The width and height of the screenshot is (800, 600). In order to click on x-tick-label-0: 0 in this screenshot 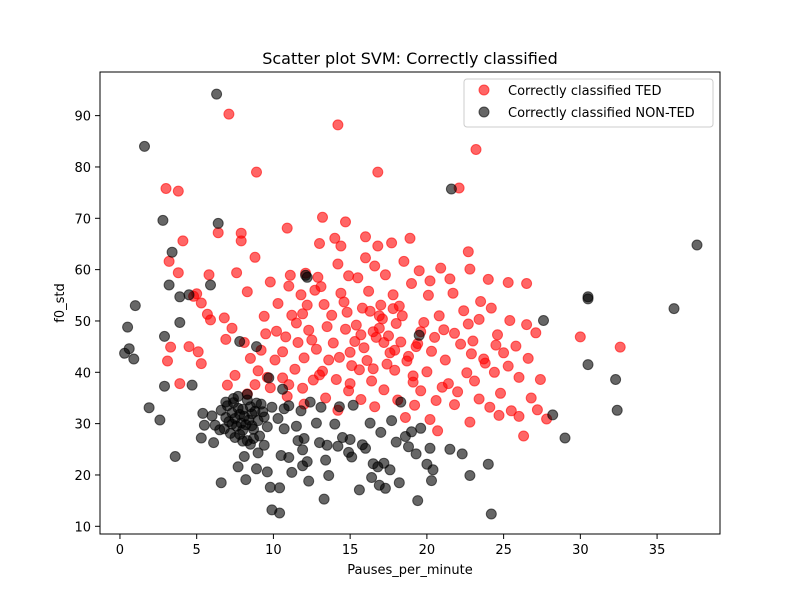, I will do `click(120, 550)`.